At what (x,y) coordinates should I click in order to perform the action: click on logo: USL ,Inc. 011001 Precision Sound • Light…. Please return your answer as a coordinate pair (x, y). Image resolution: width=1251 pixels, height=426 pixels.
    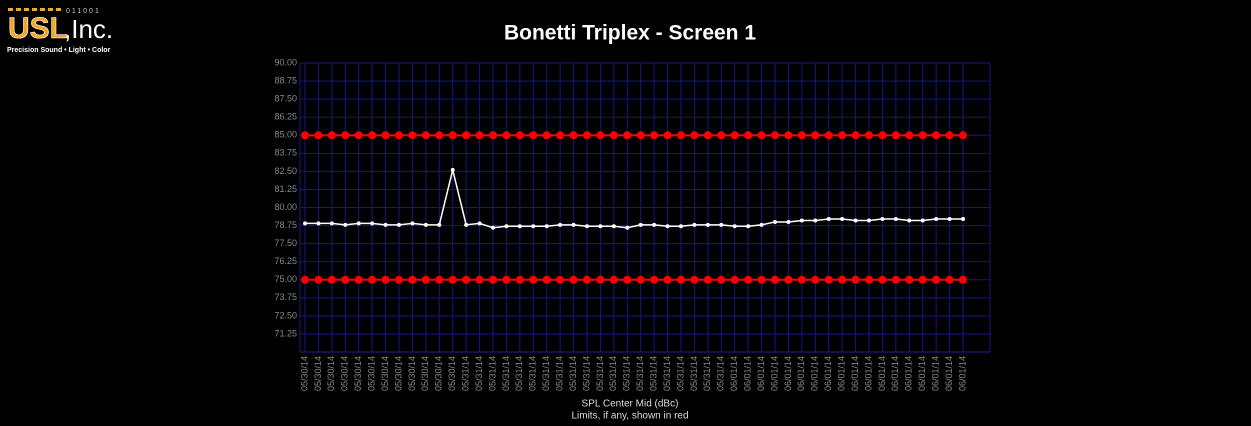
    Looking at the image, I should click on (60, 31).